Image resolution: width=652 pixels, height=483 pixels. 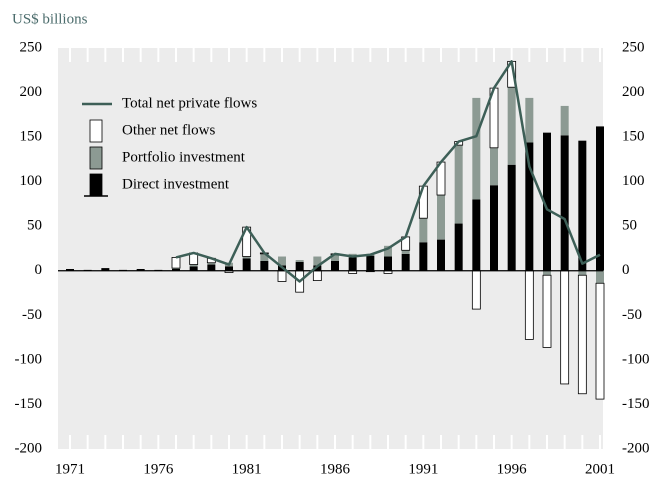 What do you see at coordinates (633, 137) in the screenshot?
I see `y2-tick-label: 150` at bounding box center [633, 137].